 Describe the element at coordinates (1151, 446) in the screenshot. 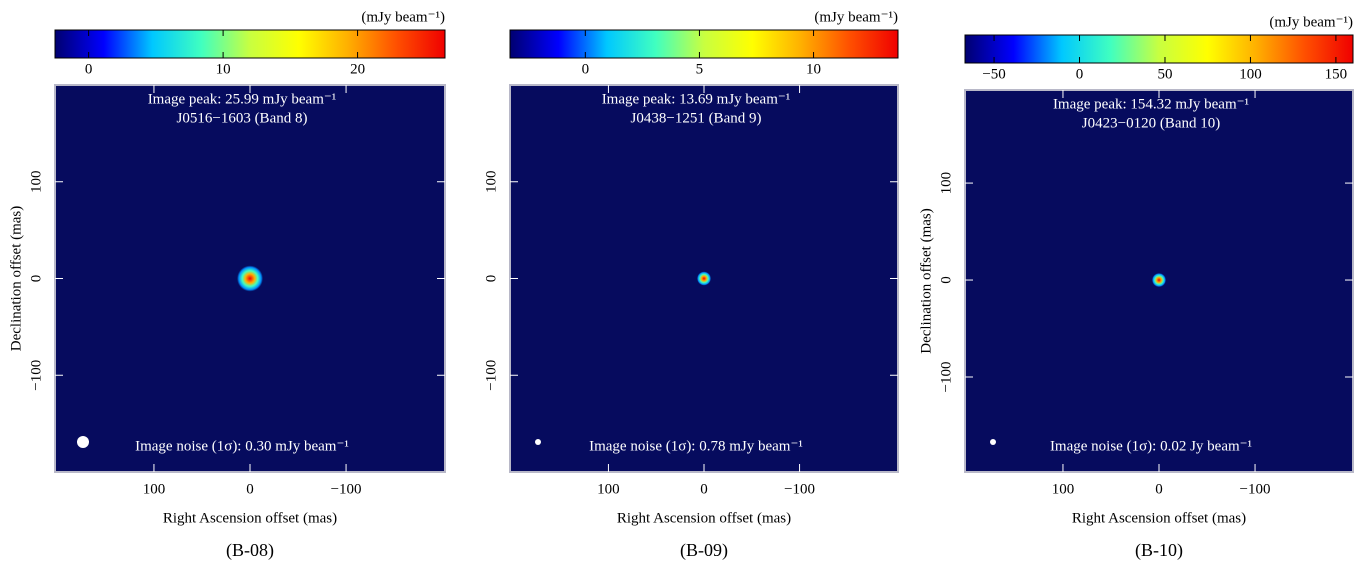

I see `annotation: Image noise (1σ): 0.02 Jy beam⁻¹` at that location.